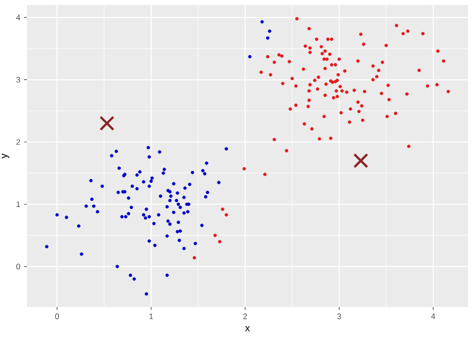  I want to click on x-tick-label: 2, so click(245, 317).